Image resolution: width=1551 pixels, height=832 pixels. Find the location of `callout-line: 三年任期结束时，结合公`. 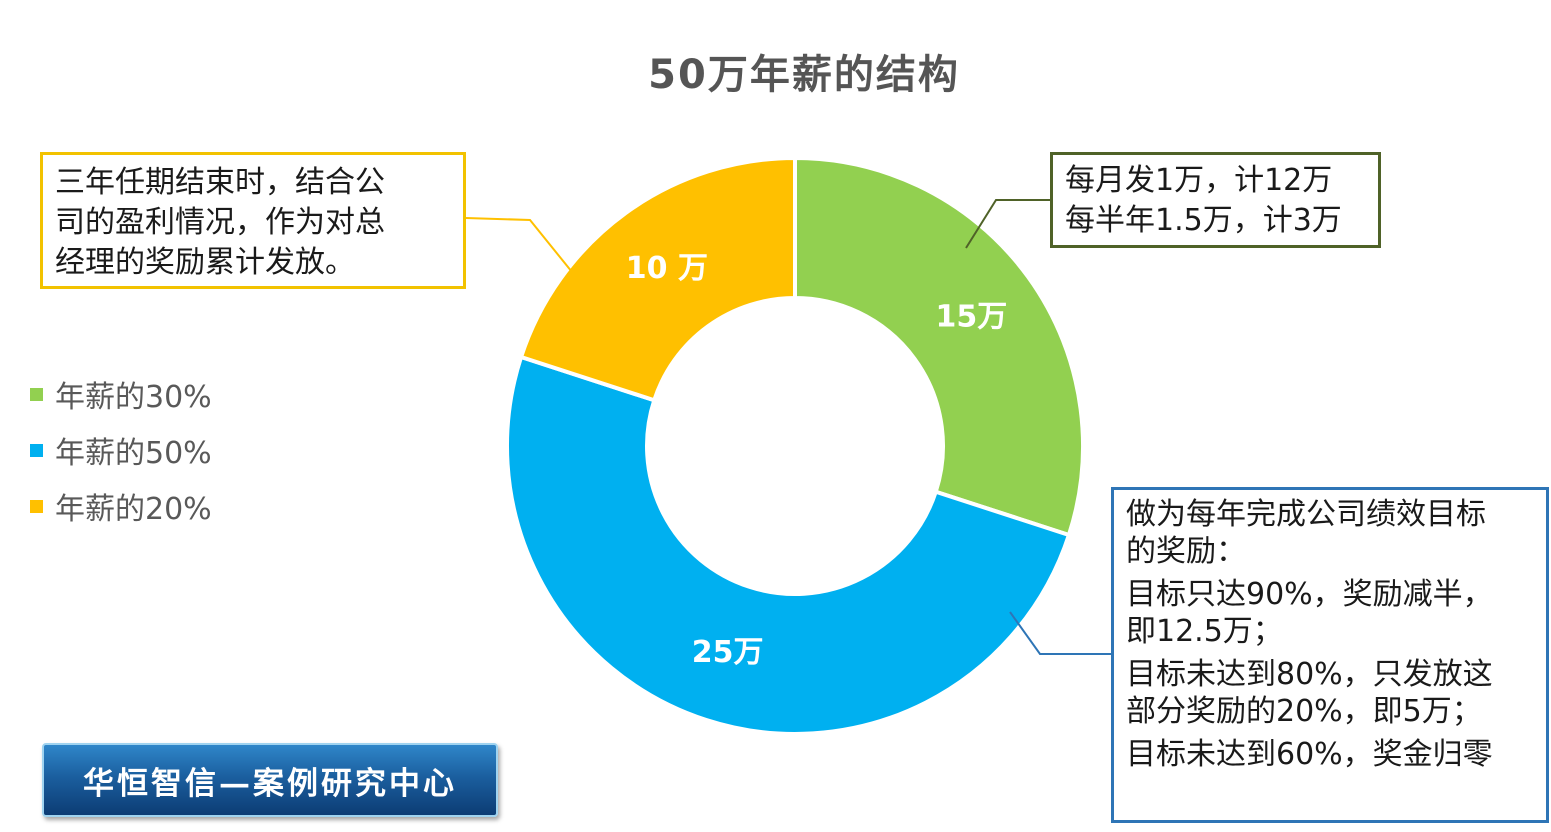

callout-line: 三年任期结束时，结合公 is located at coordinates (220, 182).